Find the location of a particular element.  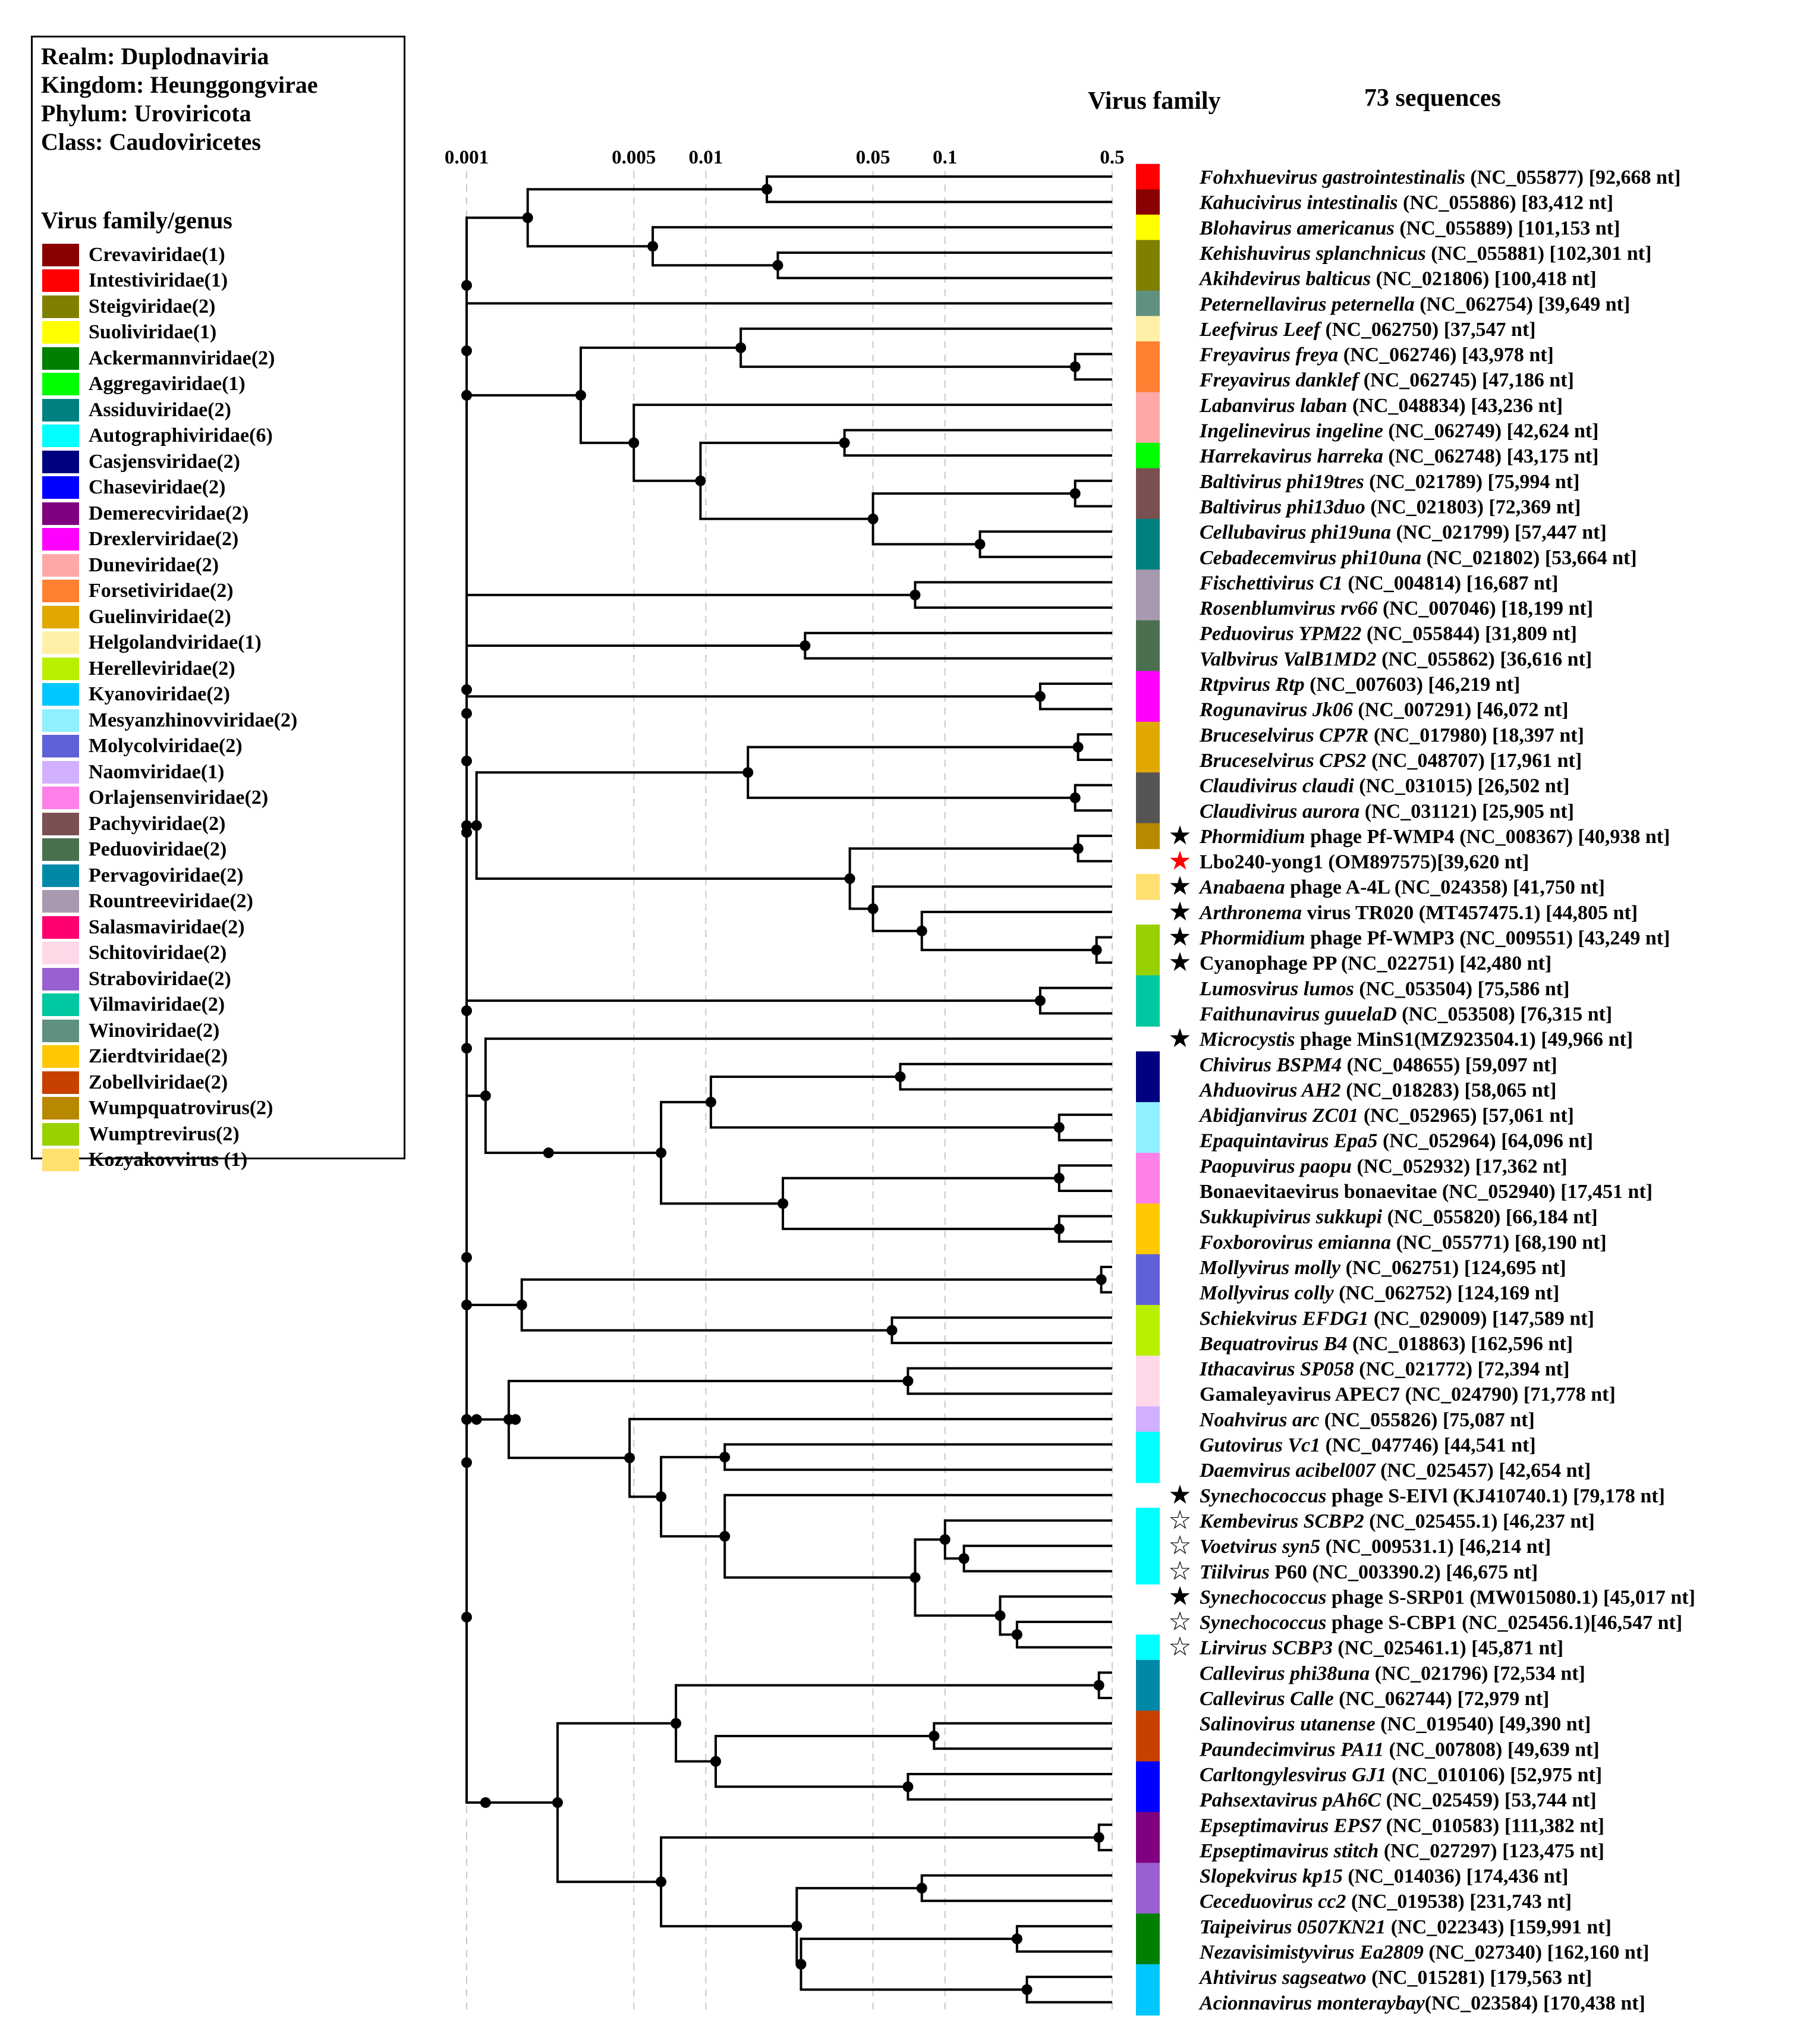

tip-accession: (NC_052964) [64,096 nt] is located at coordinates (1485, 1141).